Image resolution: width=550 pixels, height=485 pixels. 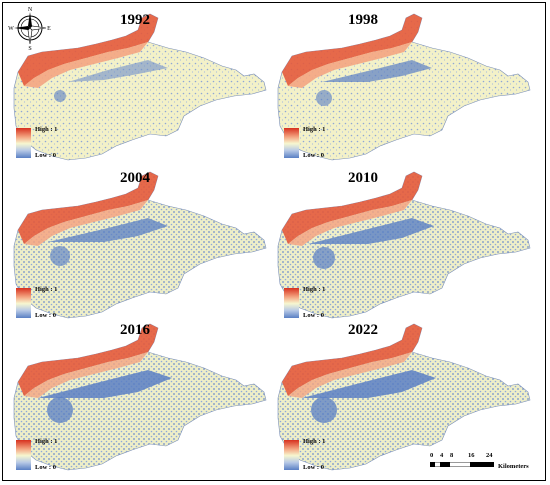 What do you see at coordinates (513, 466) in the screenshot?
I see `scale-unit-label: Kilometers` at bounding box center [513, 466].